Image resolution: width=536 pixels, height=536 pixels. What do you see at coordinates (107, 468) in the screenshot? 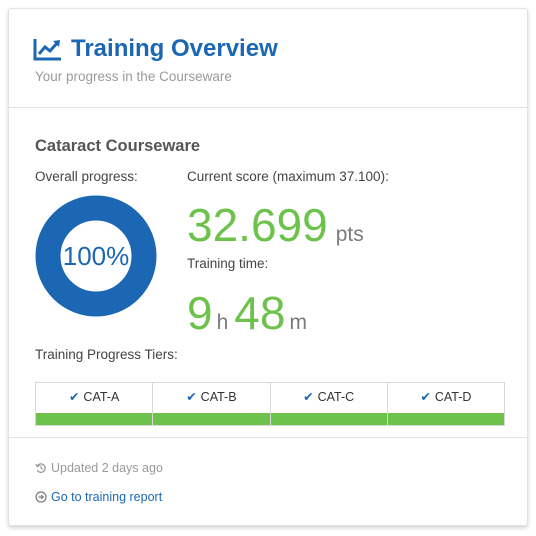
I see `updated-text: Updated 2 days ago` at bounding box center [107, 468].